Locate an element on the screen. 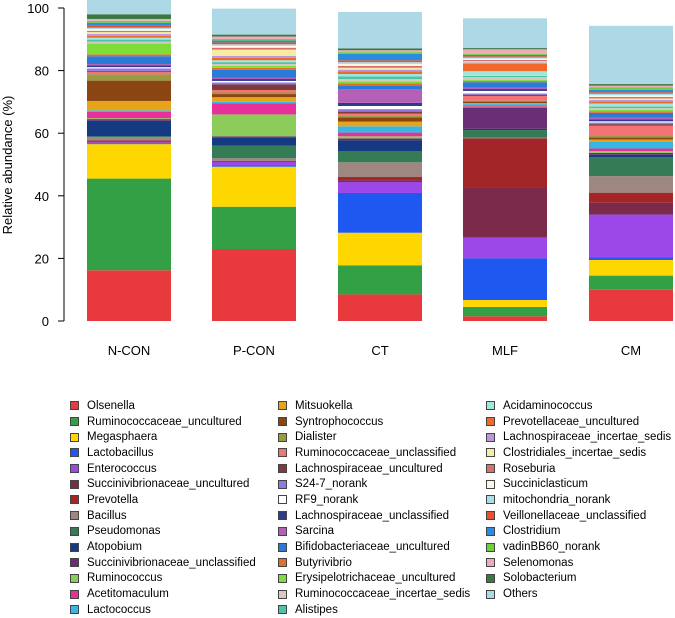 Image resolution: width=675 pixels, height=618 pixels. legend-item: Enterococcus is located at coordinates (163, 469).